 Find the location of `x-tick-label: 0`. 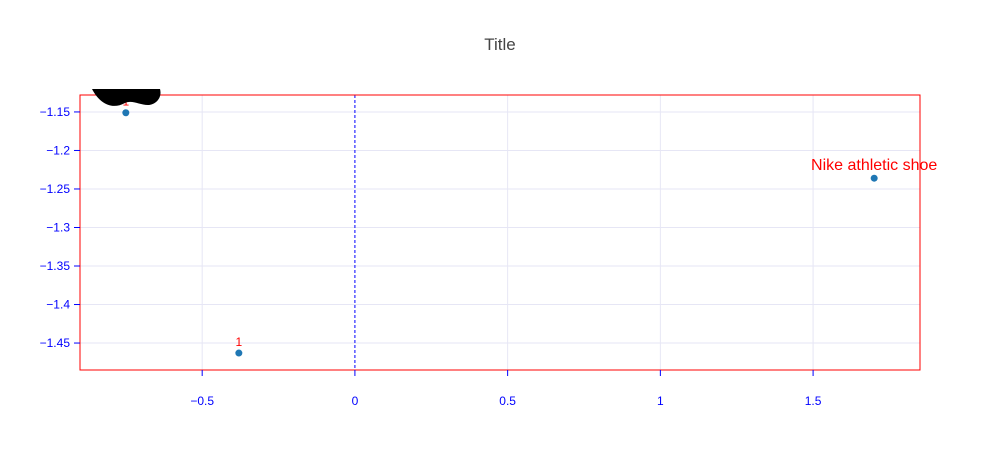

x-tick-label: 0 is located at coordinates (355, 401).